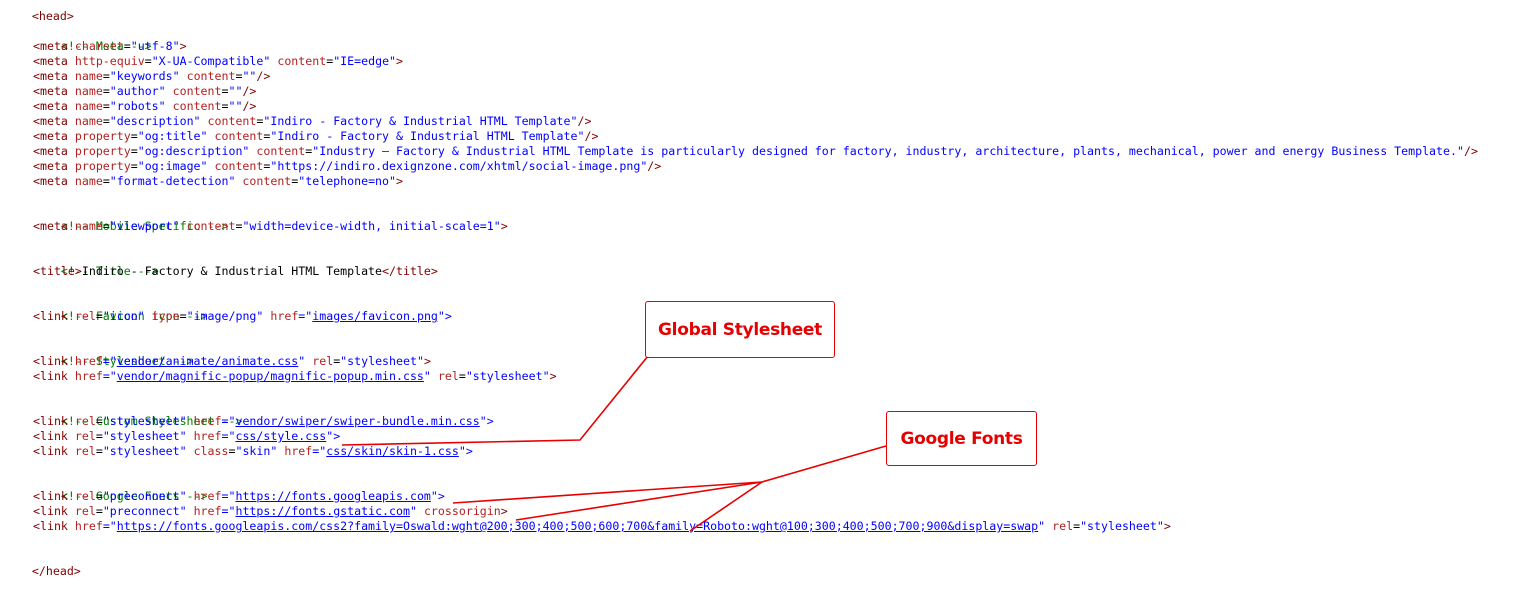  What do you see at coordinates (235, 106) in the screenshot?
I see `attribute-value: ""` at bounding box center [235, 106].